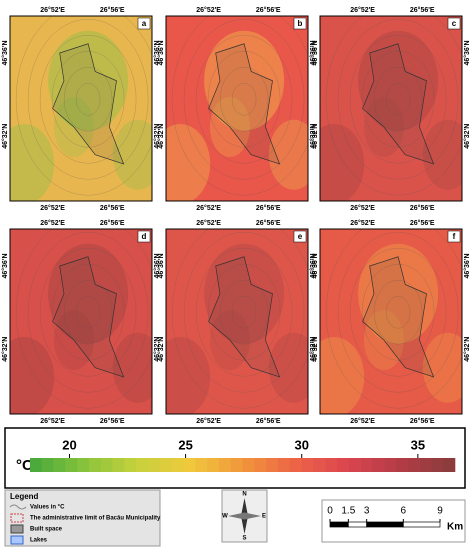 The image size is (470, 550). Describe the element at coordinates (244, 495) in the screenshot. I see `compass-n: N` at that location.